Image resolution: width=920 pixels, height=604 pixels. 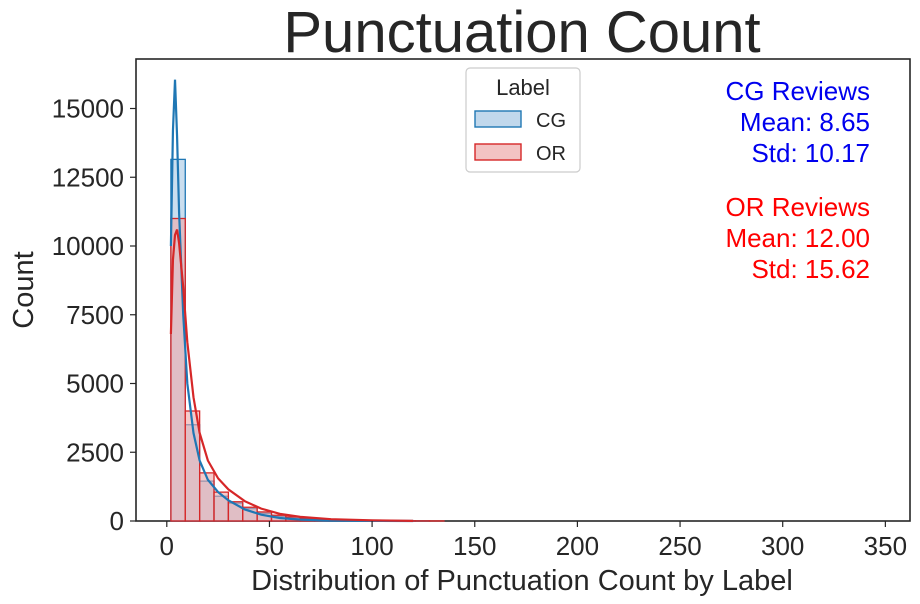 What do you see at coordinates (498, 119) in the screenshot?
I see `legend-swatch-cg` at bounding box center [498, 119].